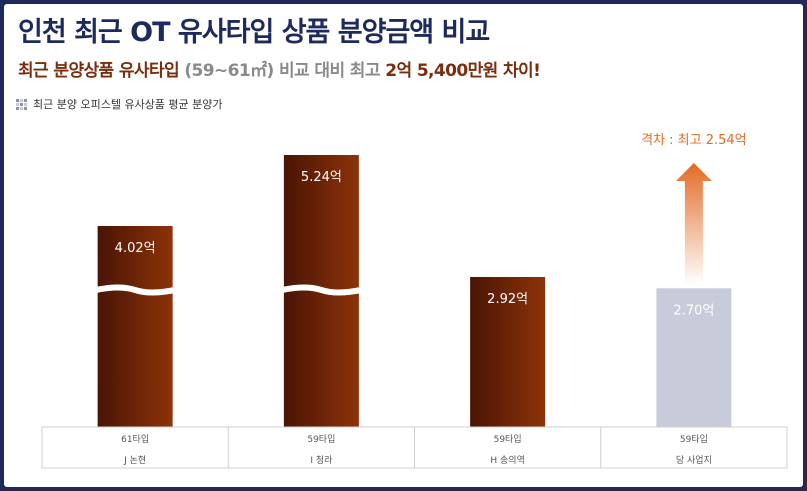  What do you see at coordinates (128, 104) in the screenshot?
I see `legend-label: 최근 분양 오피스텔 유사상품 평균 분양가` at bounding box center [128, 104].